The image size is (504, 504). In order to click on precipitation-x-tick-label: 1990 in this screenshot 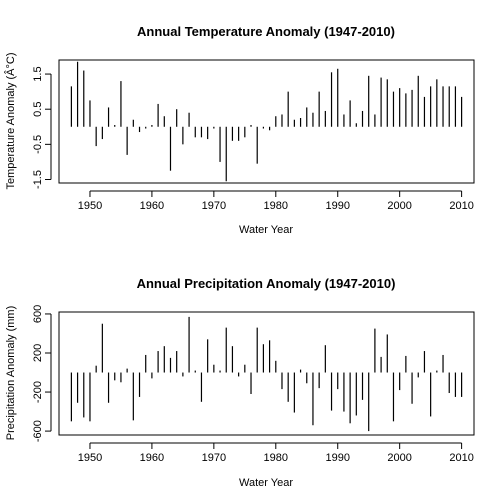, I will do `click(337, 458)`.